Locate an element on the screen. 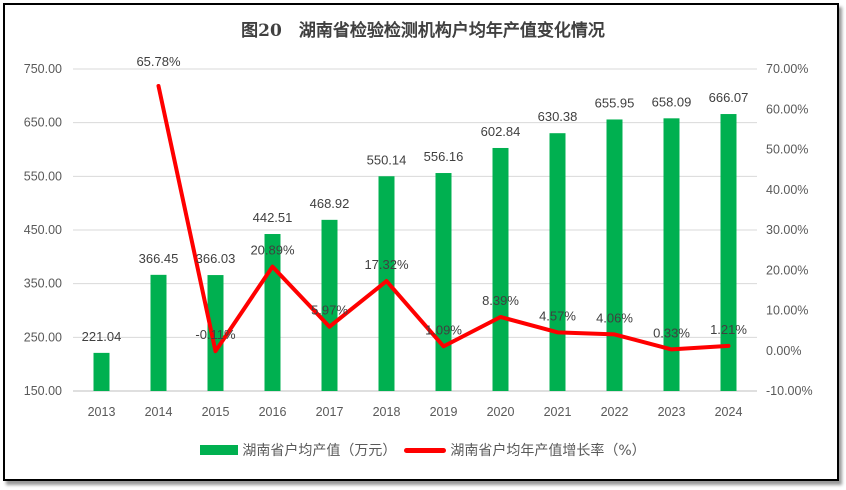  line-data-label: 20.89% is located at coordinates (272, 250).